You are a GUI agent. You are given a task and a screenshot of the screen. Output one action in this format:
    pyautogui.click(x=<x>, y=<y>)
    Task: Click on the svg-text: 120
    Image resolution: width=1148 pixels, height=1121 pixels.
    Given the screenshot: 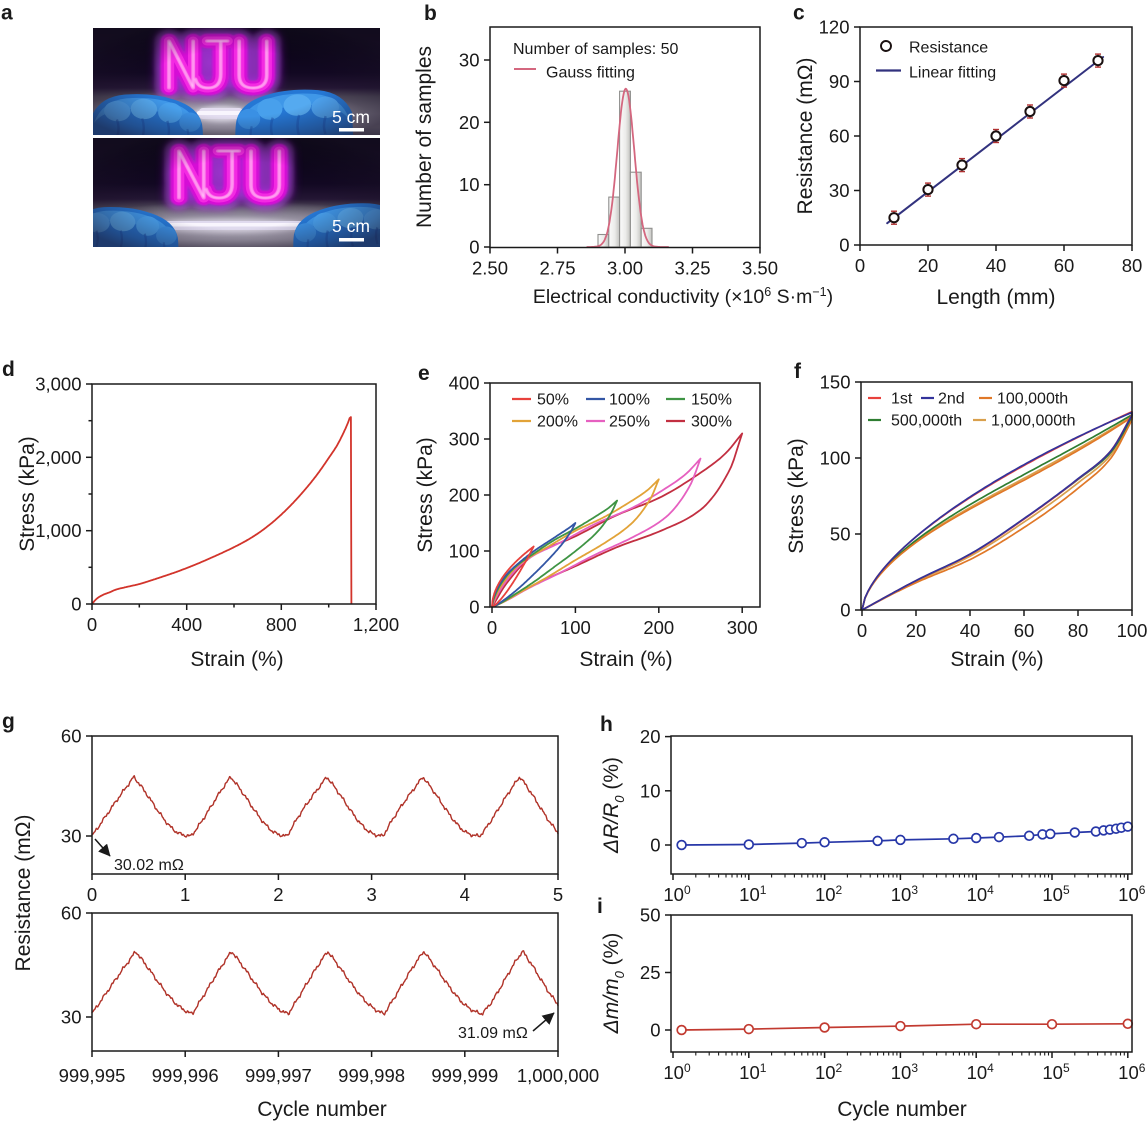 What is the action you would take?
    pyautogui.click(x=834, y=27)
    